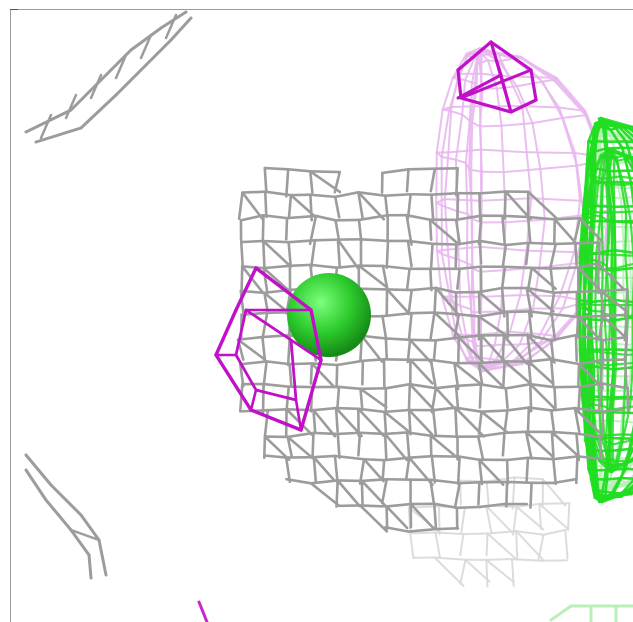 The image size is (633, 622). What do you see at coordinates (10, 315) in the screenshot?
I see `viewport-left-border` at bounding box center [10, 315].